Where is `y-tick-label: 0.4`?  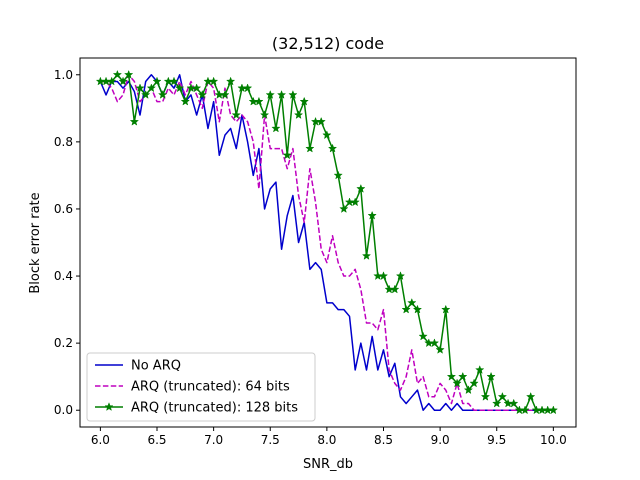
y-tick-label: 0.4 is located at coordinates (63, 276).